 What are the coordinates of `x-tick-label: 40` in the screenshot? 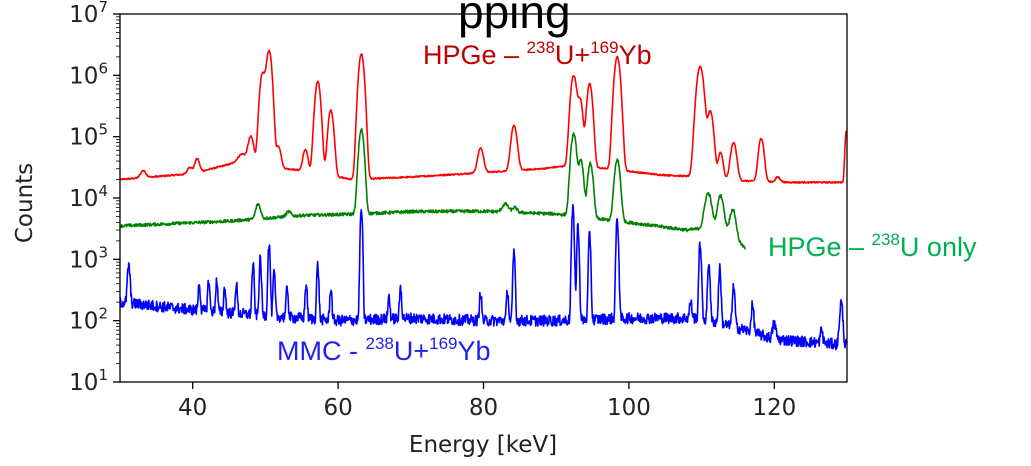 It's located at (192, 408).